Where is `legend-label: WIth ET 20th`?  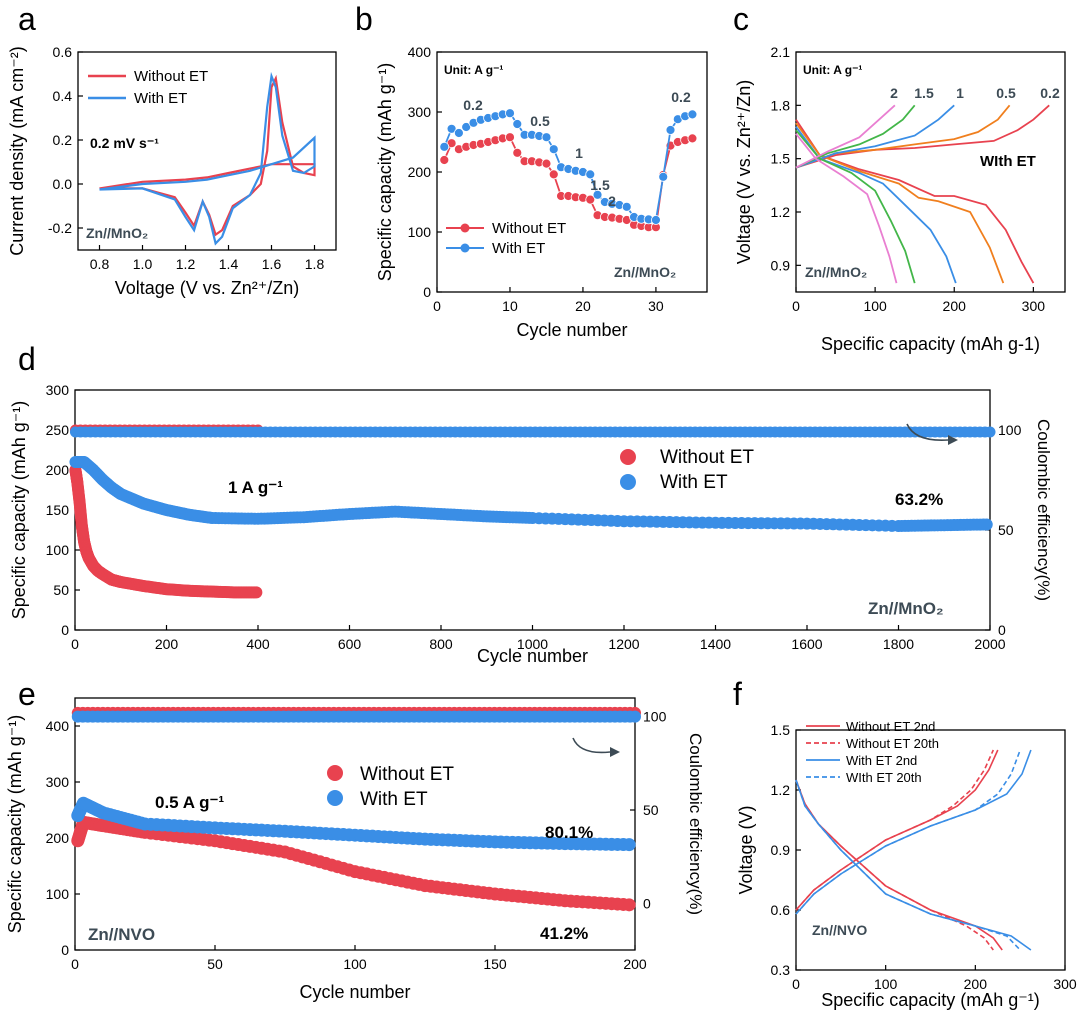
legend-label: WIth ET 20th is located at coordinates (884, 777).